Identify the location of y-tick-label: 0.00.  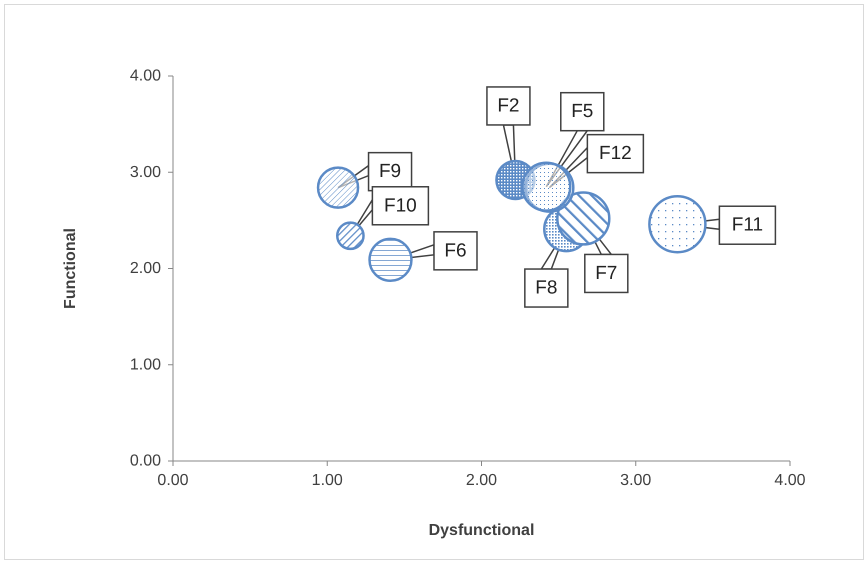
(146, 461).